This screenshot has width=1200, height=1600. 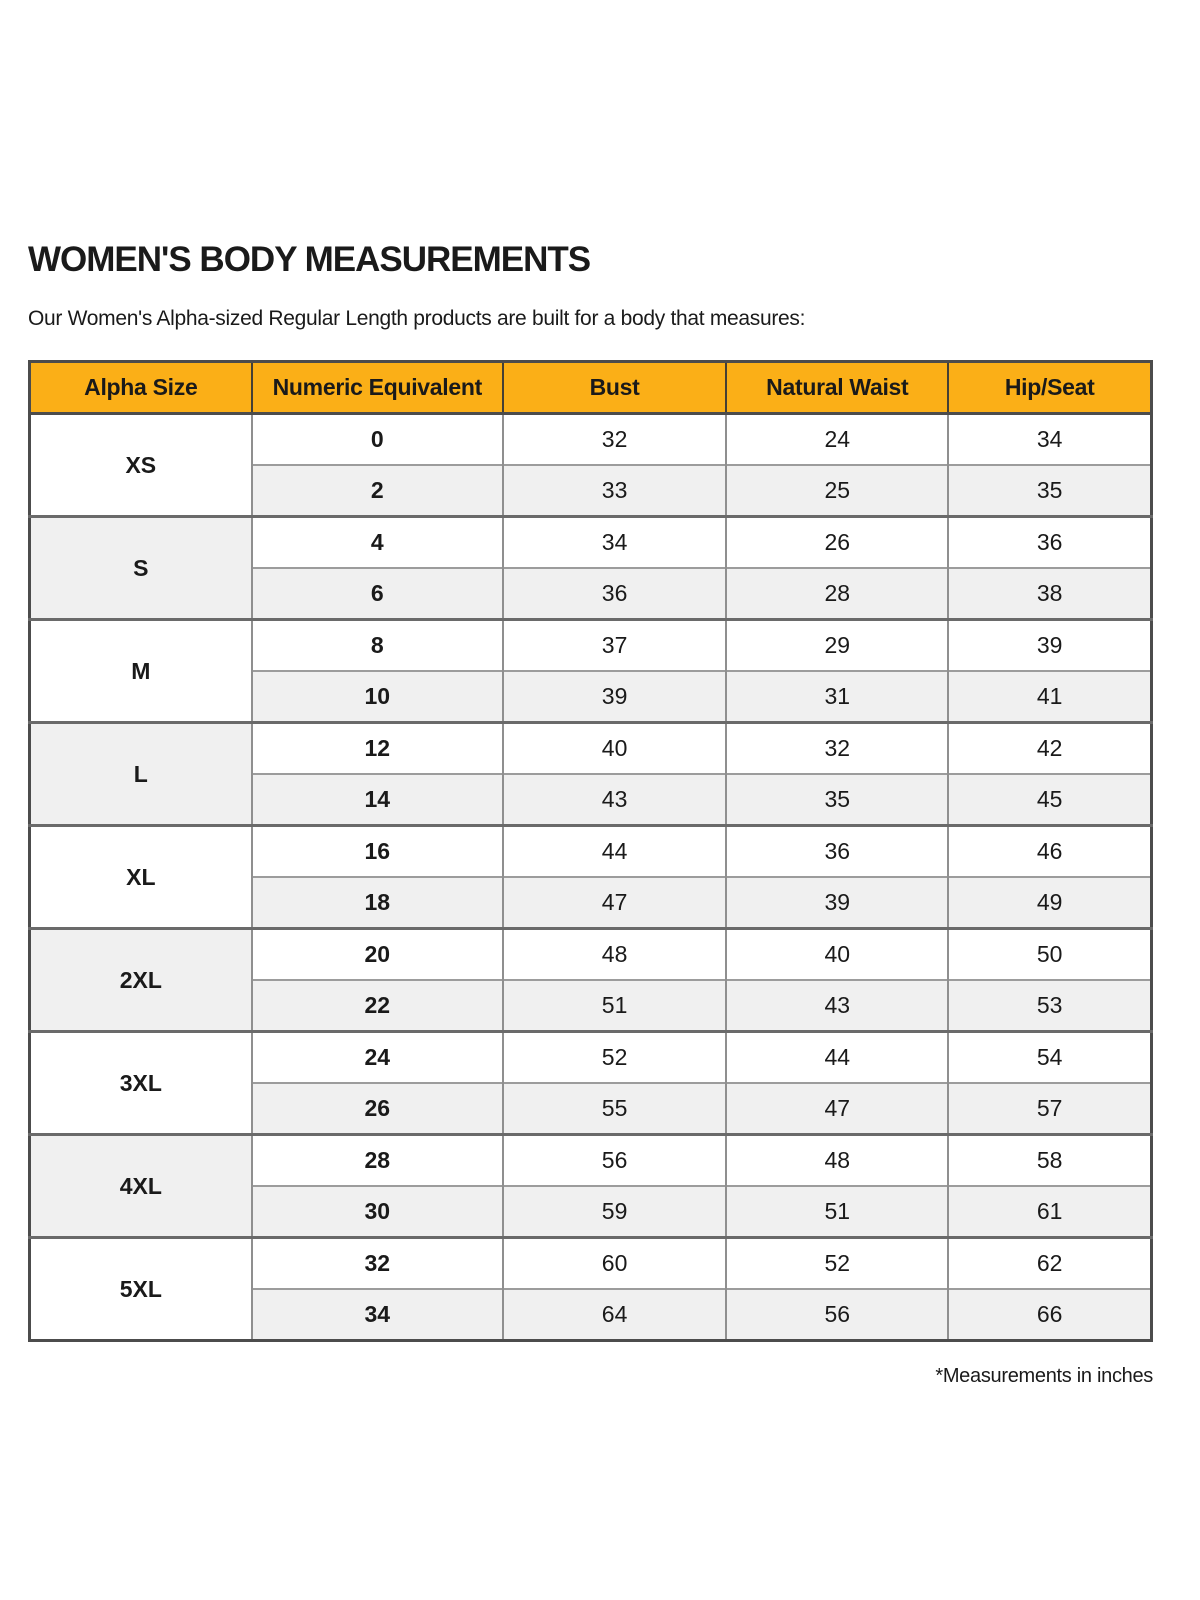 What do you see at coordinates (140, 670) in the screenshot?
I see `alpha-size-cell: M` at bounding box center [140, 670].